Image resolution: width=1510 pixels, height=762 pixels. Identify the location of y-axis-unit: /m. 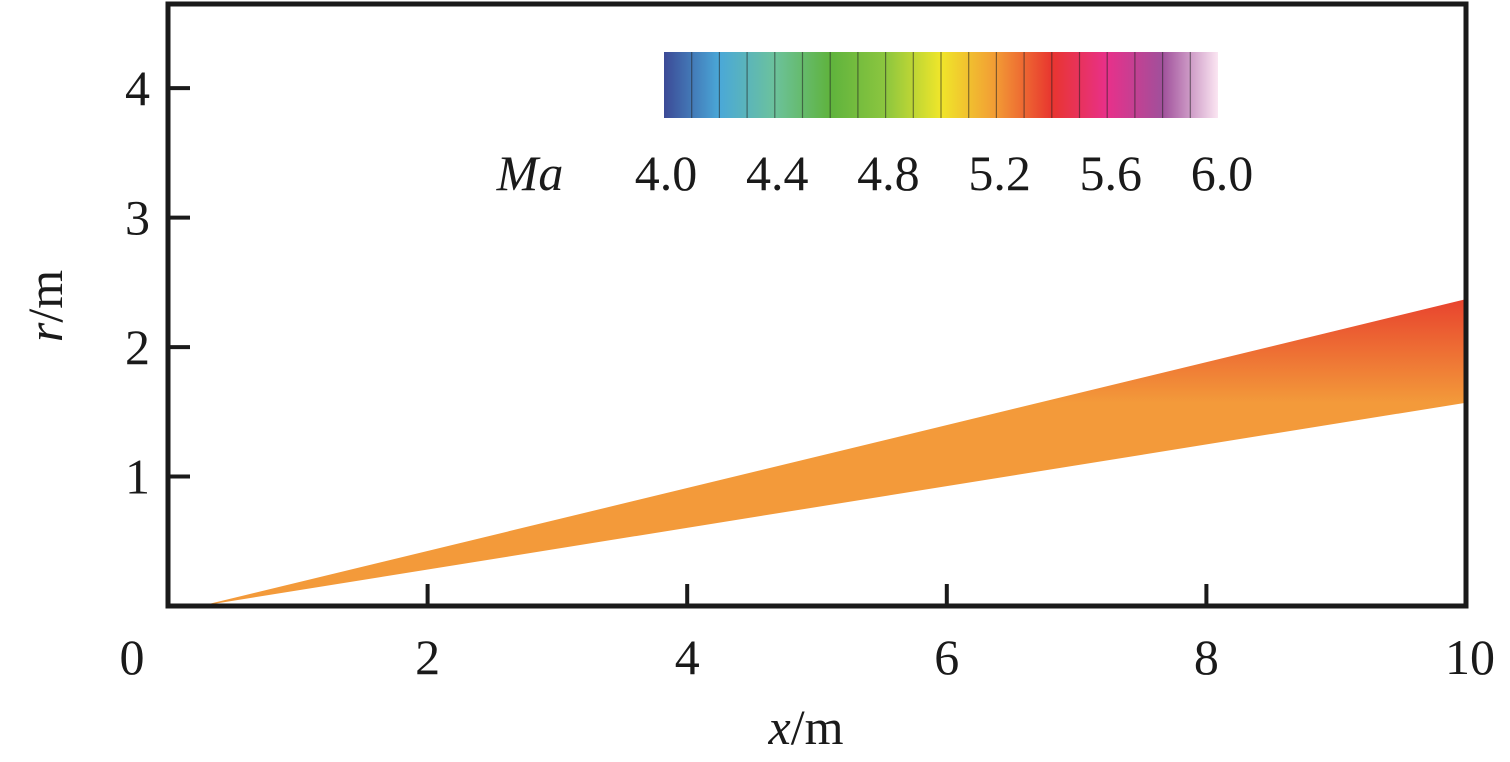
(45, 296).